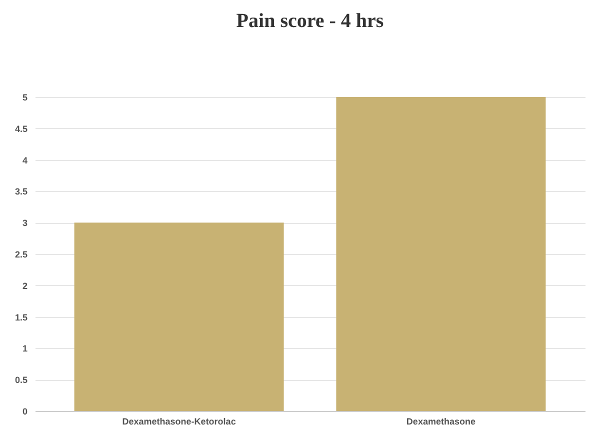 This screenshot has height=427, width=589. What do you see at coordinates (25, 97) in the screenshot?
I see `y-tick-label: 5` at bounding box center [25, 97].